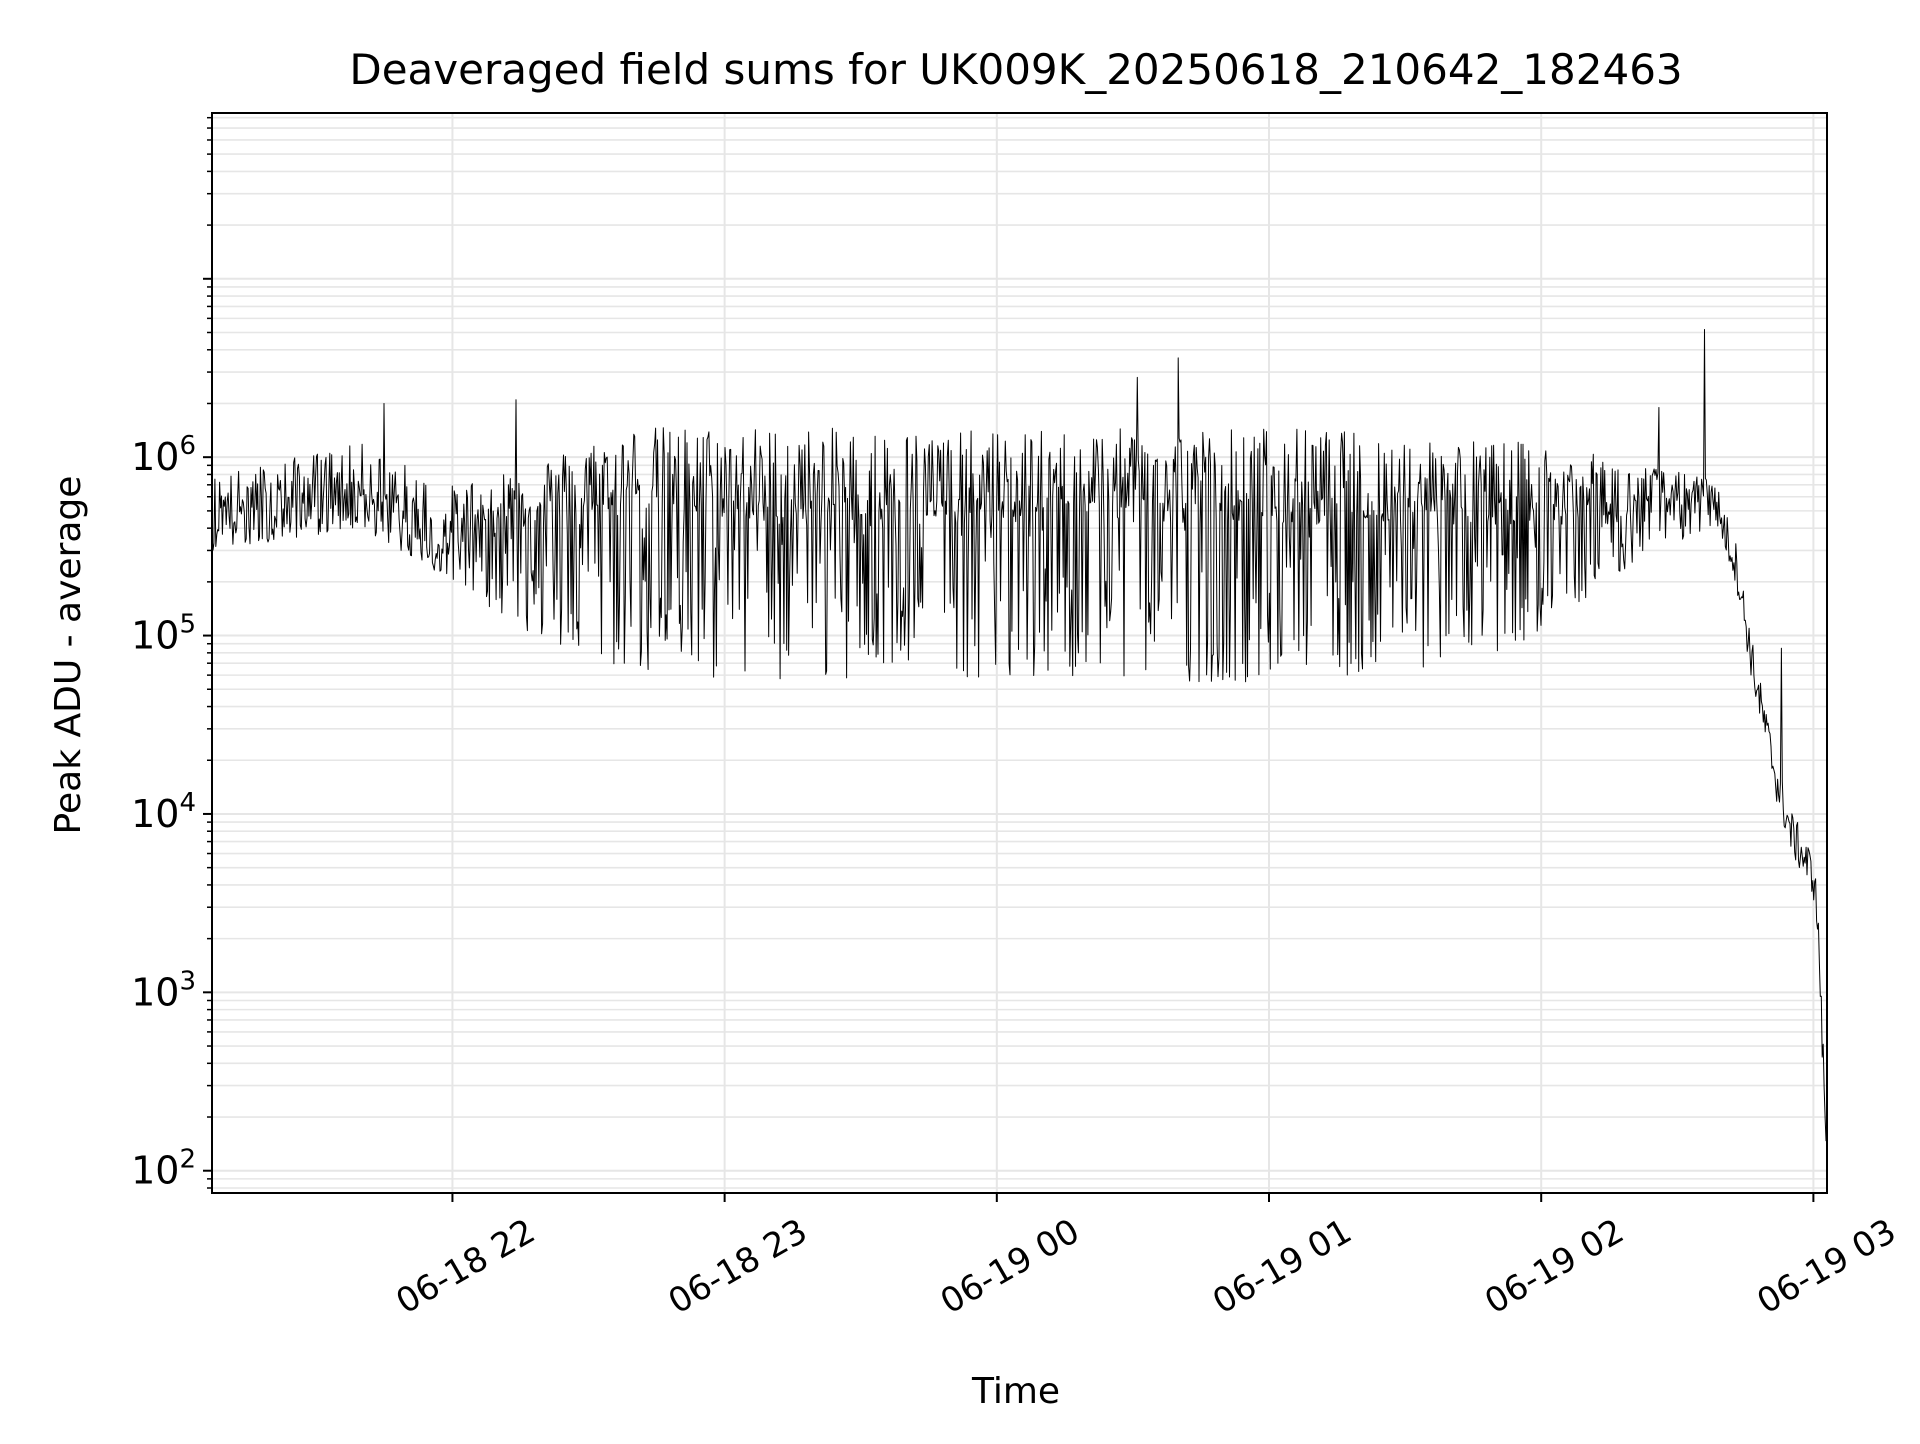 Image resolution: width=1920 pixels, height=1444 pixels. Describe the element at coordinates (163, 990) in the screenshot. I see `y-tick-label: 103` at that location.